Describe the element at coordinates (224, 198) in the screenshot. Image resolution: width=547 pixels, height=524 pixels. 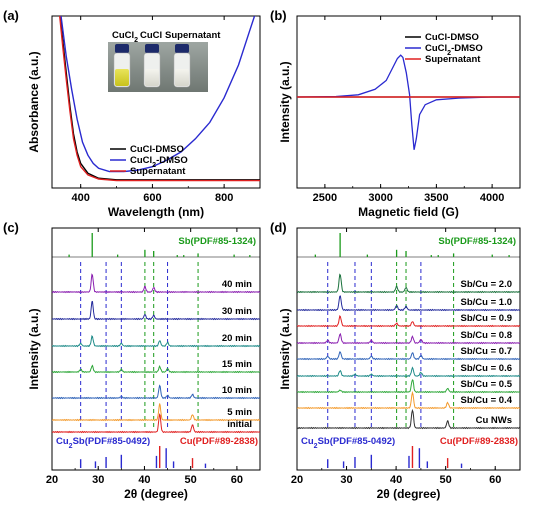
I see `x-tick-label: 800` at that location.